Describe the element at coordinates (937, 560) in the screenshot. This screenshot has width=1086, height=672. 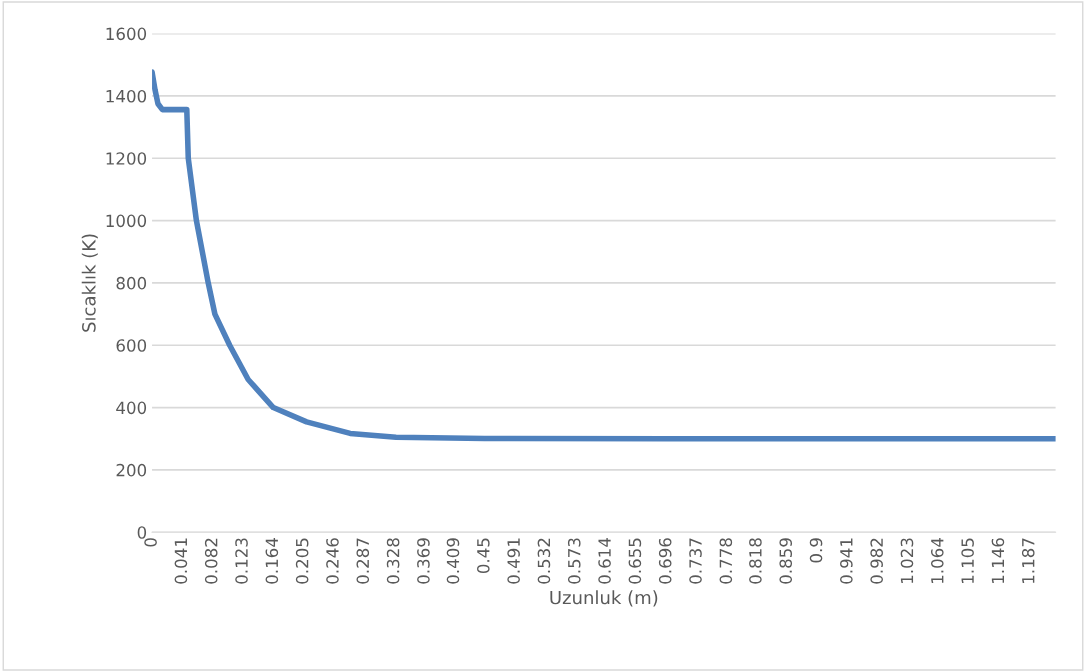
I see `x-tick-label: 1.064` at that location.